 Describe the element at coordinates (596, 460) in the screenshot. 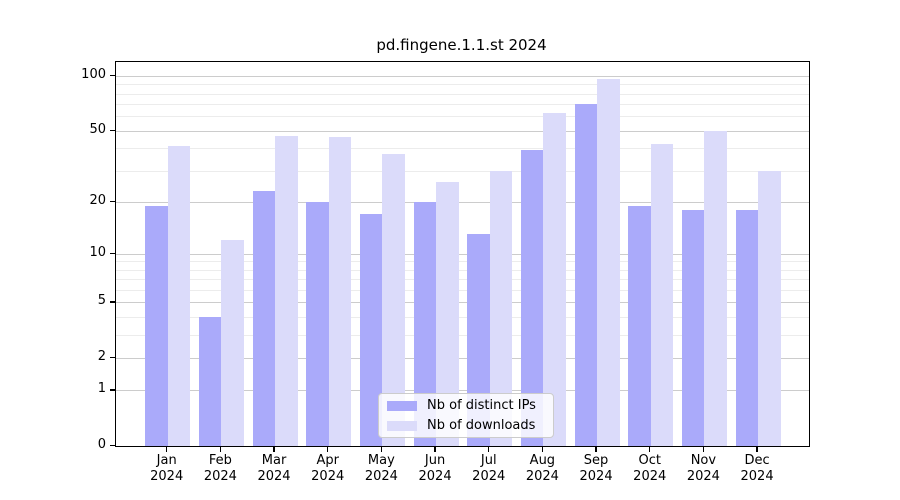

I see `x-label-month: Sep` at that location.